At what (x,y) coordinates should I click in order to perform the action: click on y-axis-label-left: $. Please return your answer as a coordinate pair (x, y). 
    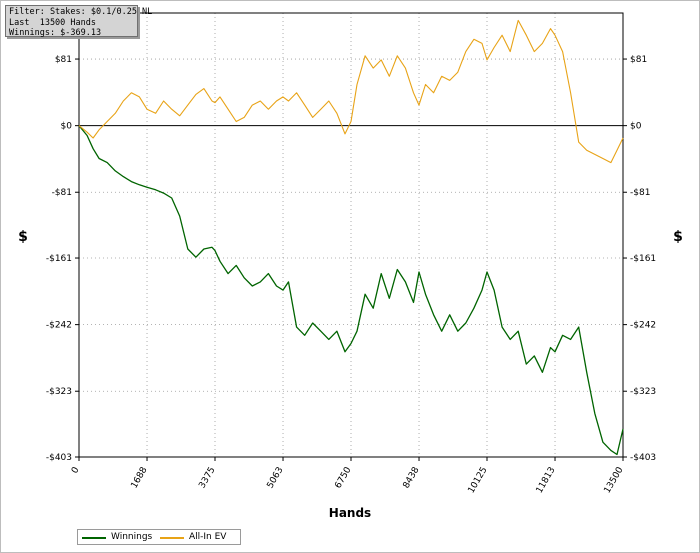
    Looking at the image, I should click on (23, 237).